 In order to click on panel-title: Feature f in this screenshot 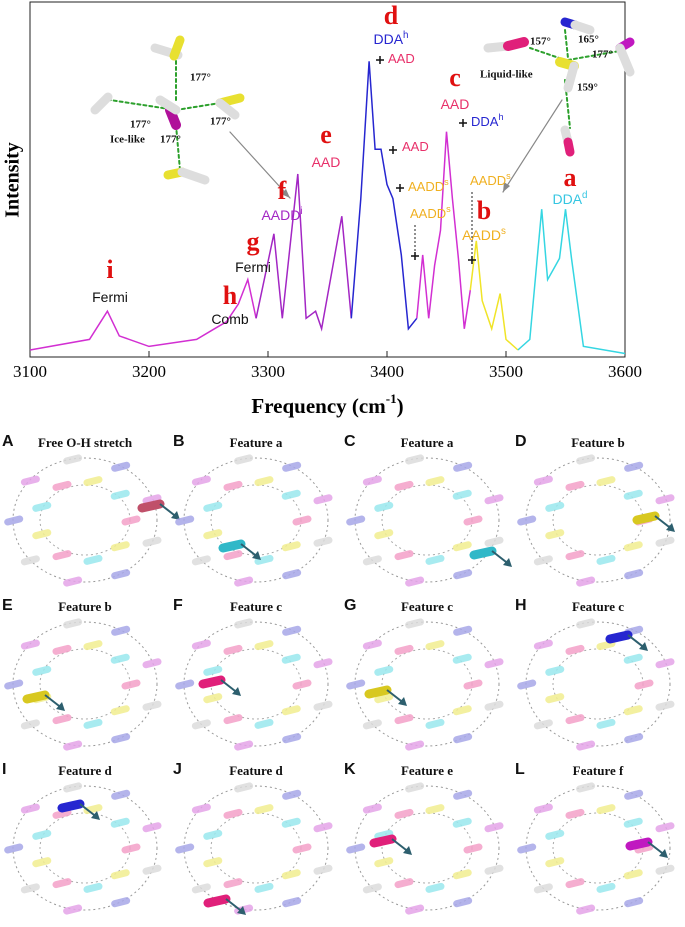, I will do `click(598, 770)`.